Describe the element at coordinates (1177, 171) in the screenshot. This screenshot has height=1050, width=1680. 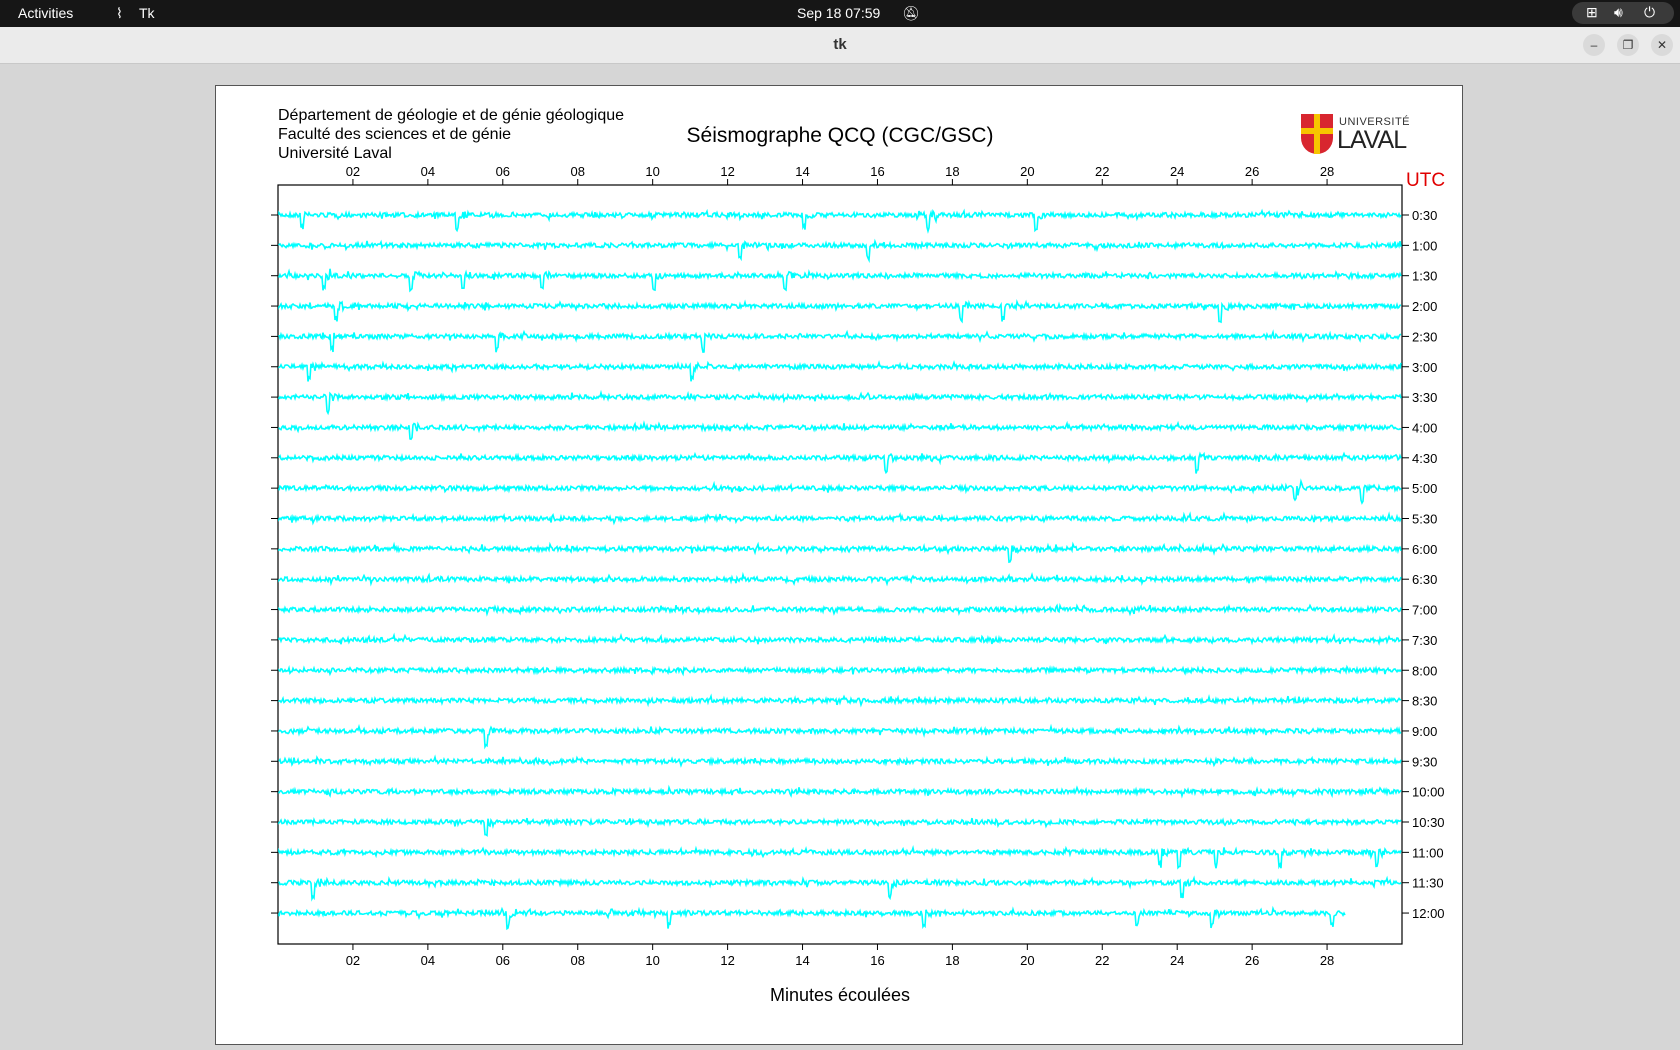
I see `x-tick-label-top: 24` at that location.